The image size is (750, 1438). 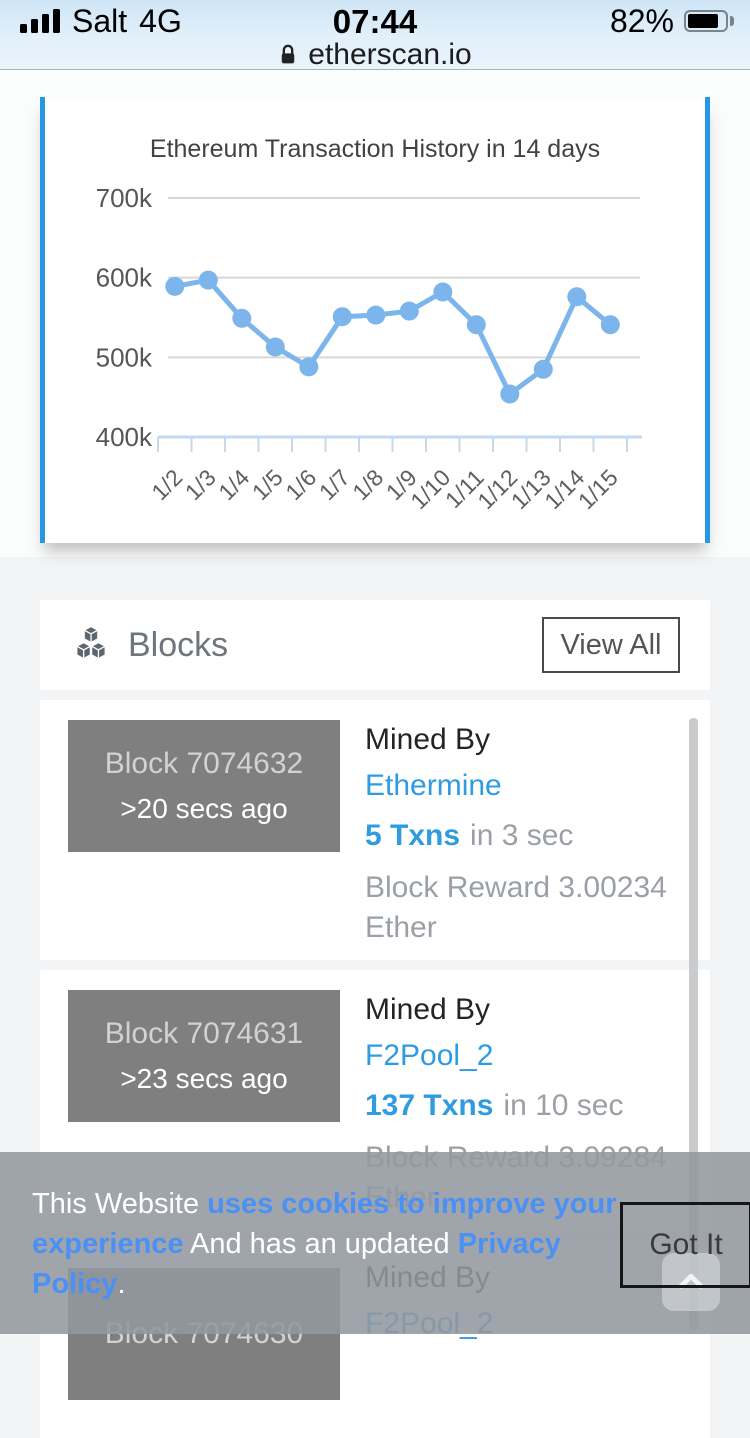 I want to click on chart-title: Ethereum Transaction History in 14 days, so click(x=375, y=149).